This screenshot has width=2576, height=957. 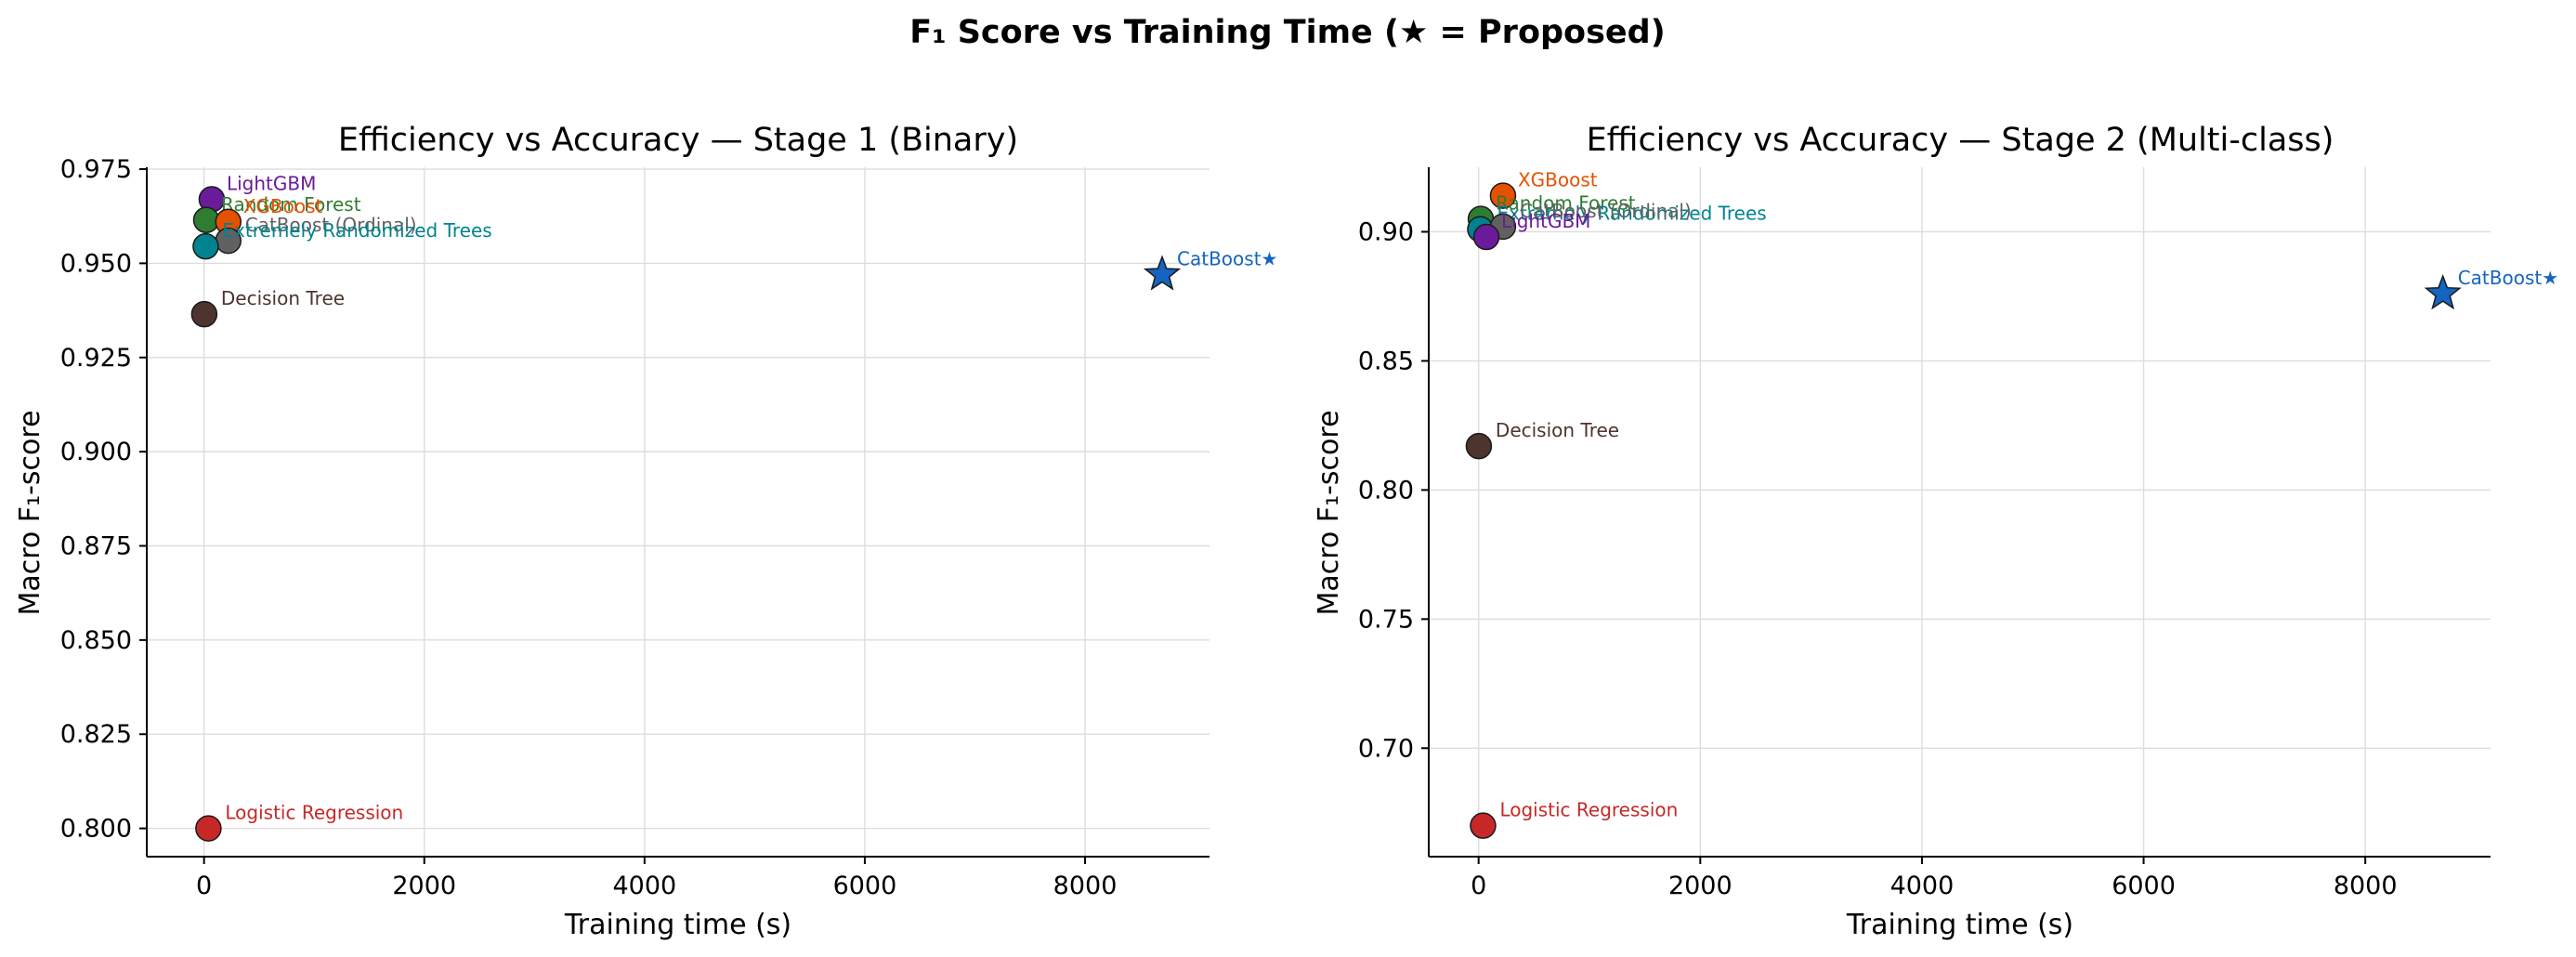 What do you see at coordinates (1486, 237) in the screenshot?
I see `stage2-point-lightgbm` at bounding box center [1486, 237].